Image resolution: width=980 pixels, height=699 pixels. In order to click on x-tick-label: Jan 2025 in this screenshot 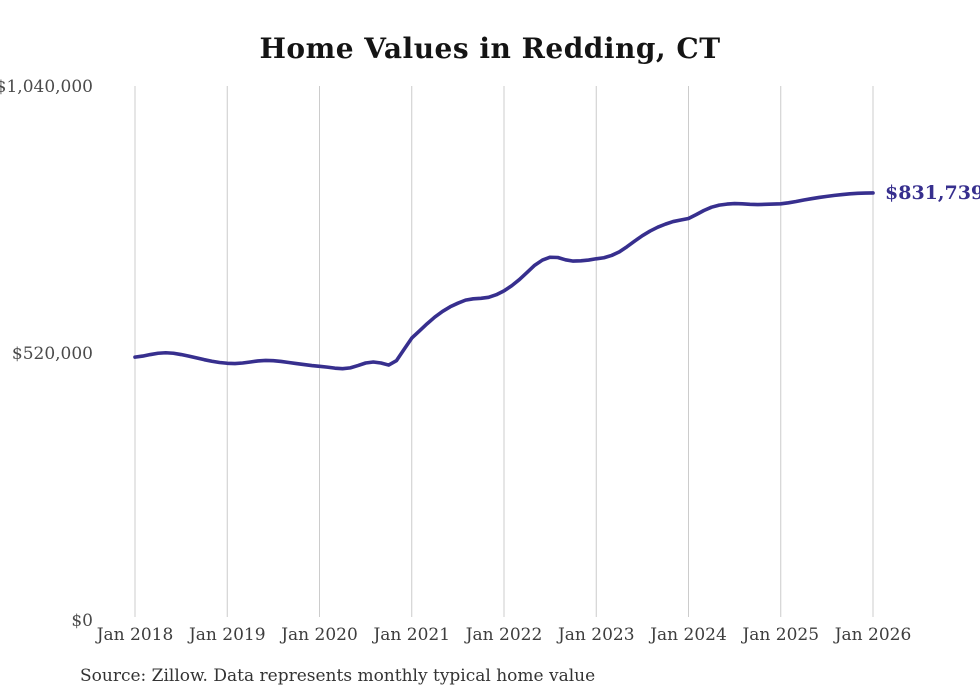, I will do `click(779, 635)`.